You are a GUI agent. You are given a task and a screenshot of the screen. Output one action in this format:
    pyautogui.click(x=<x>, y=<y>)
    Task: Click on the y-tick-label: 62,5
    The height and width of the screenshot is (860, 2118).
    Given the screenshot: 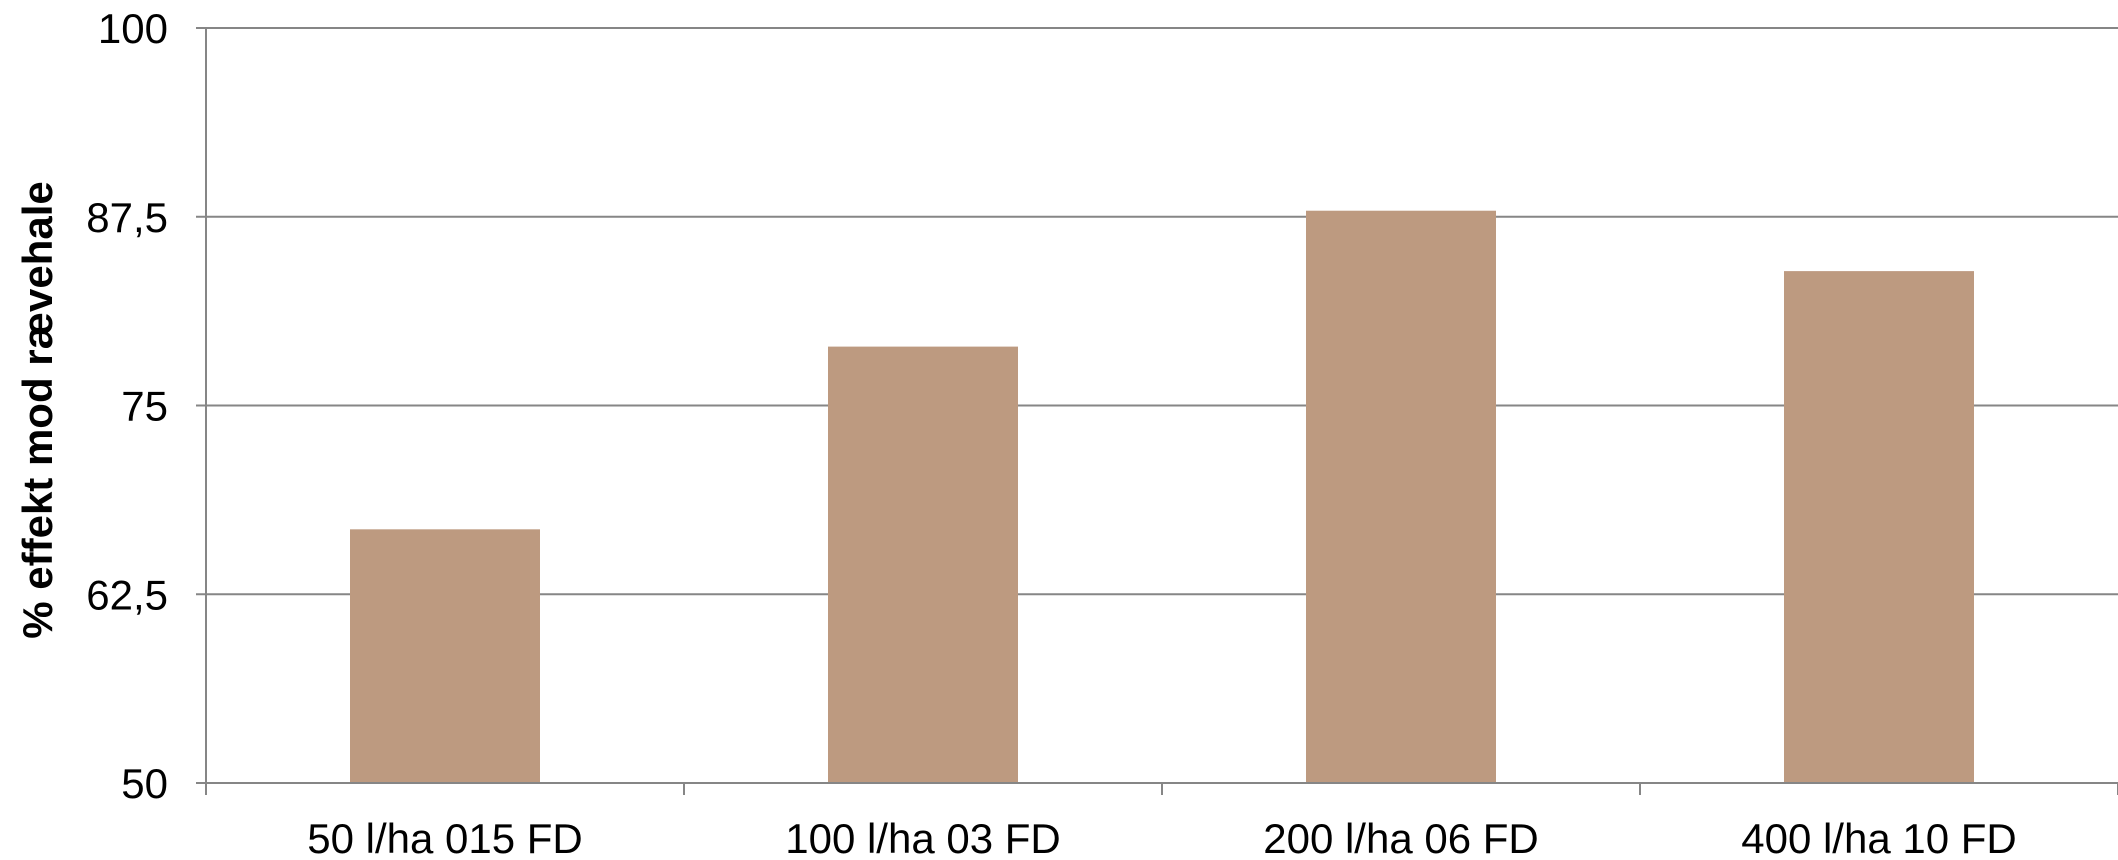 What is the action you would take?
    pyautogui.click(x=127, y=594)
    